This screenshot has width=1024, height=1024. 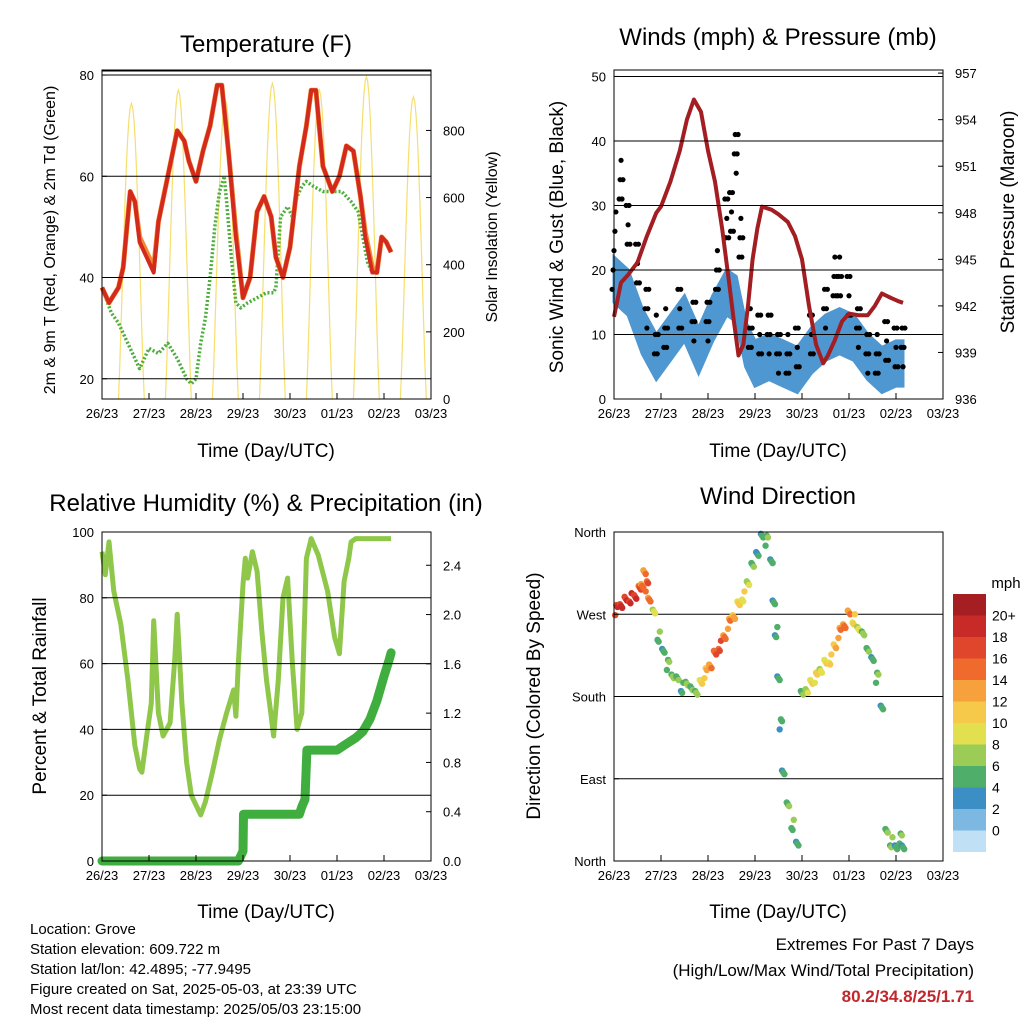 I want to click on legend-label: 12, so click(x=1000, y=702).